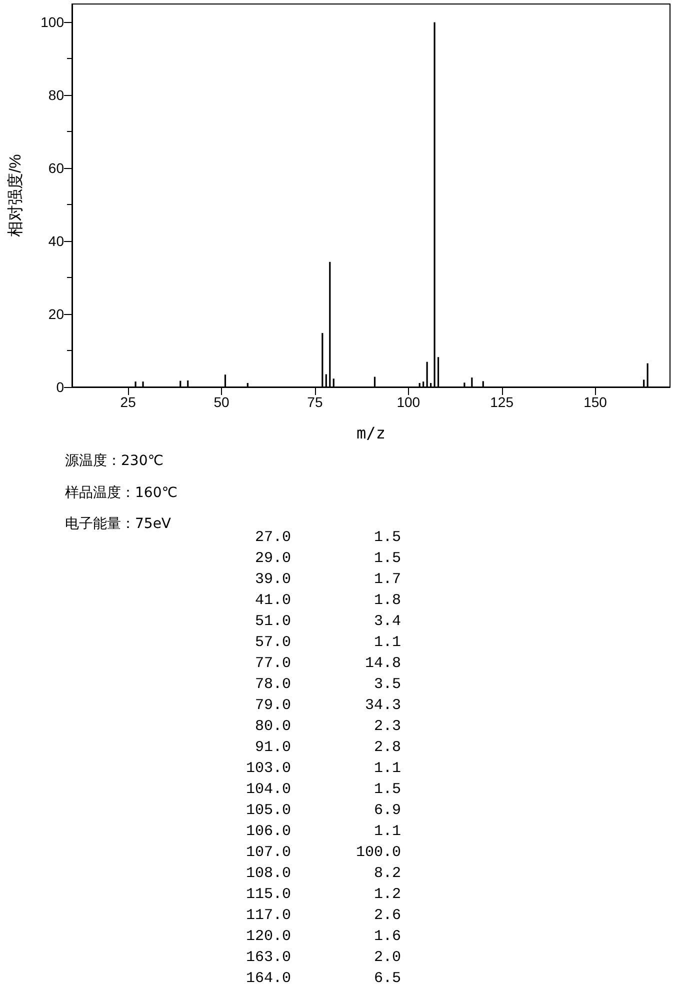 The height and width of the screenshot is (992, 680). What do you see at coordinates (272, 601) in the screenshot?
I see `text: 41.0` at bounding box center [272, 601].